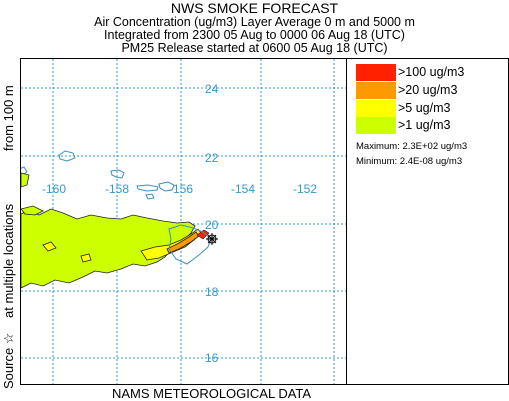  Describe the element at coordinates (150, 196) in the screenshot. I see `lanai-outline` at that location.